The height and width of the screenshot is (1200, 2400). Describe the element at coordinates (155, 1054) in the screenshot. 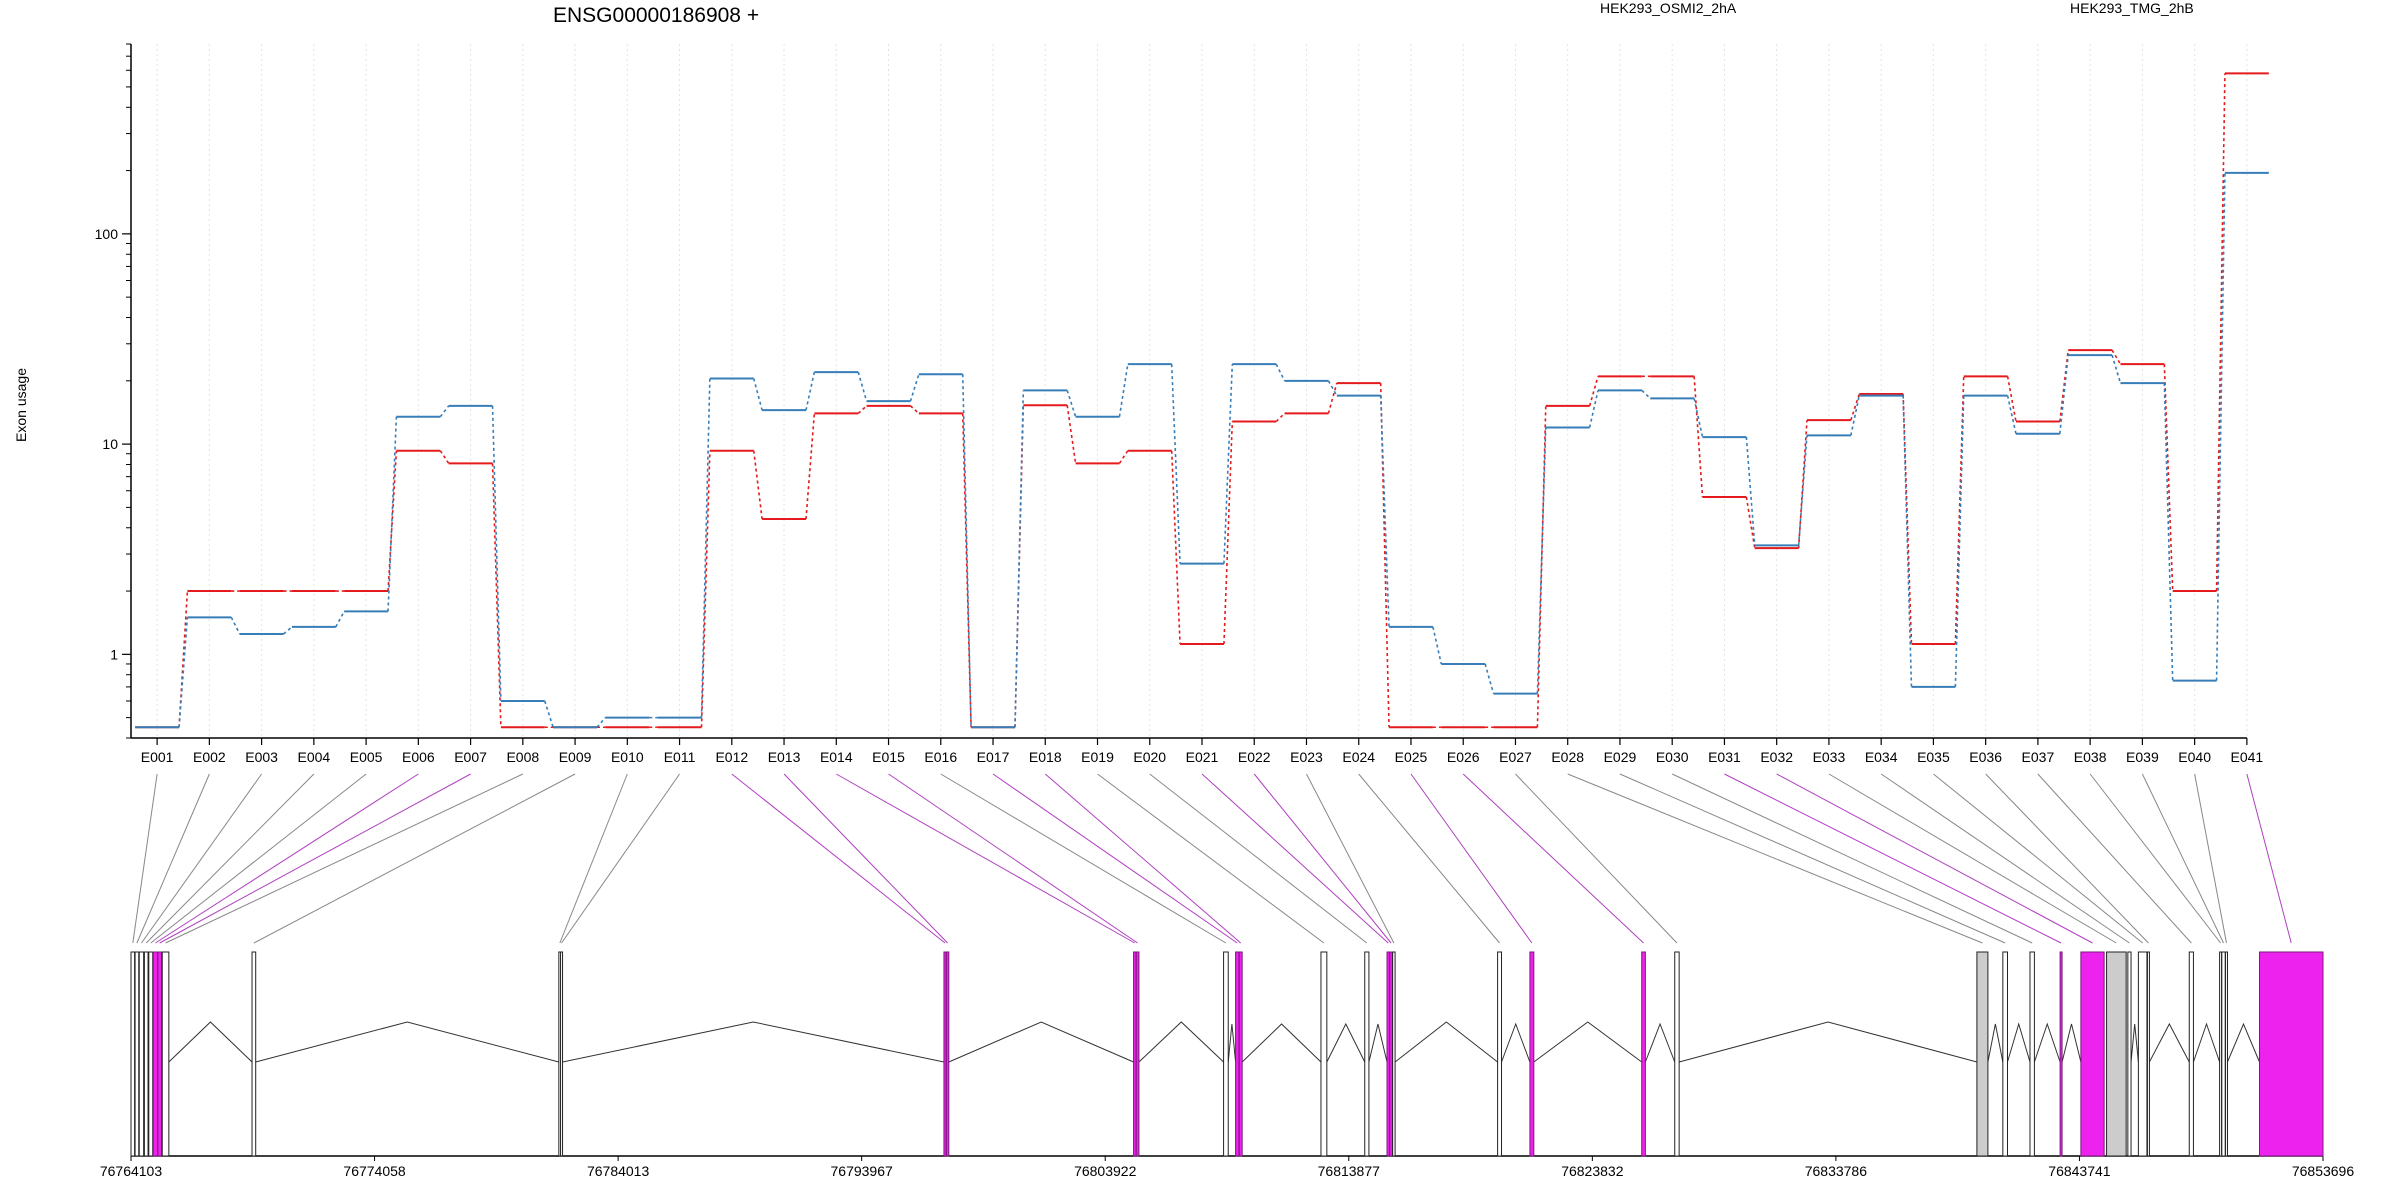

I see `exon-box-E006` at that location.